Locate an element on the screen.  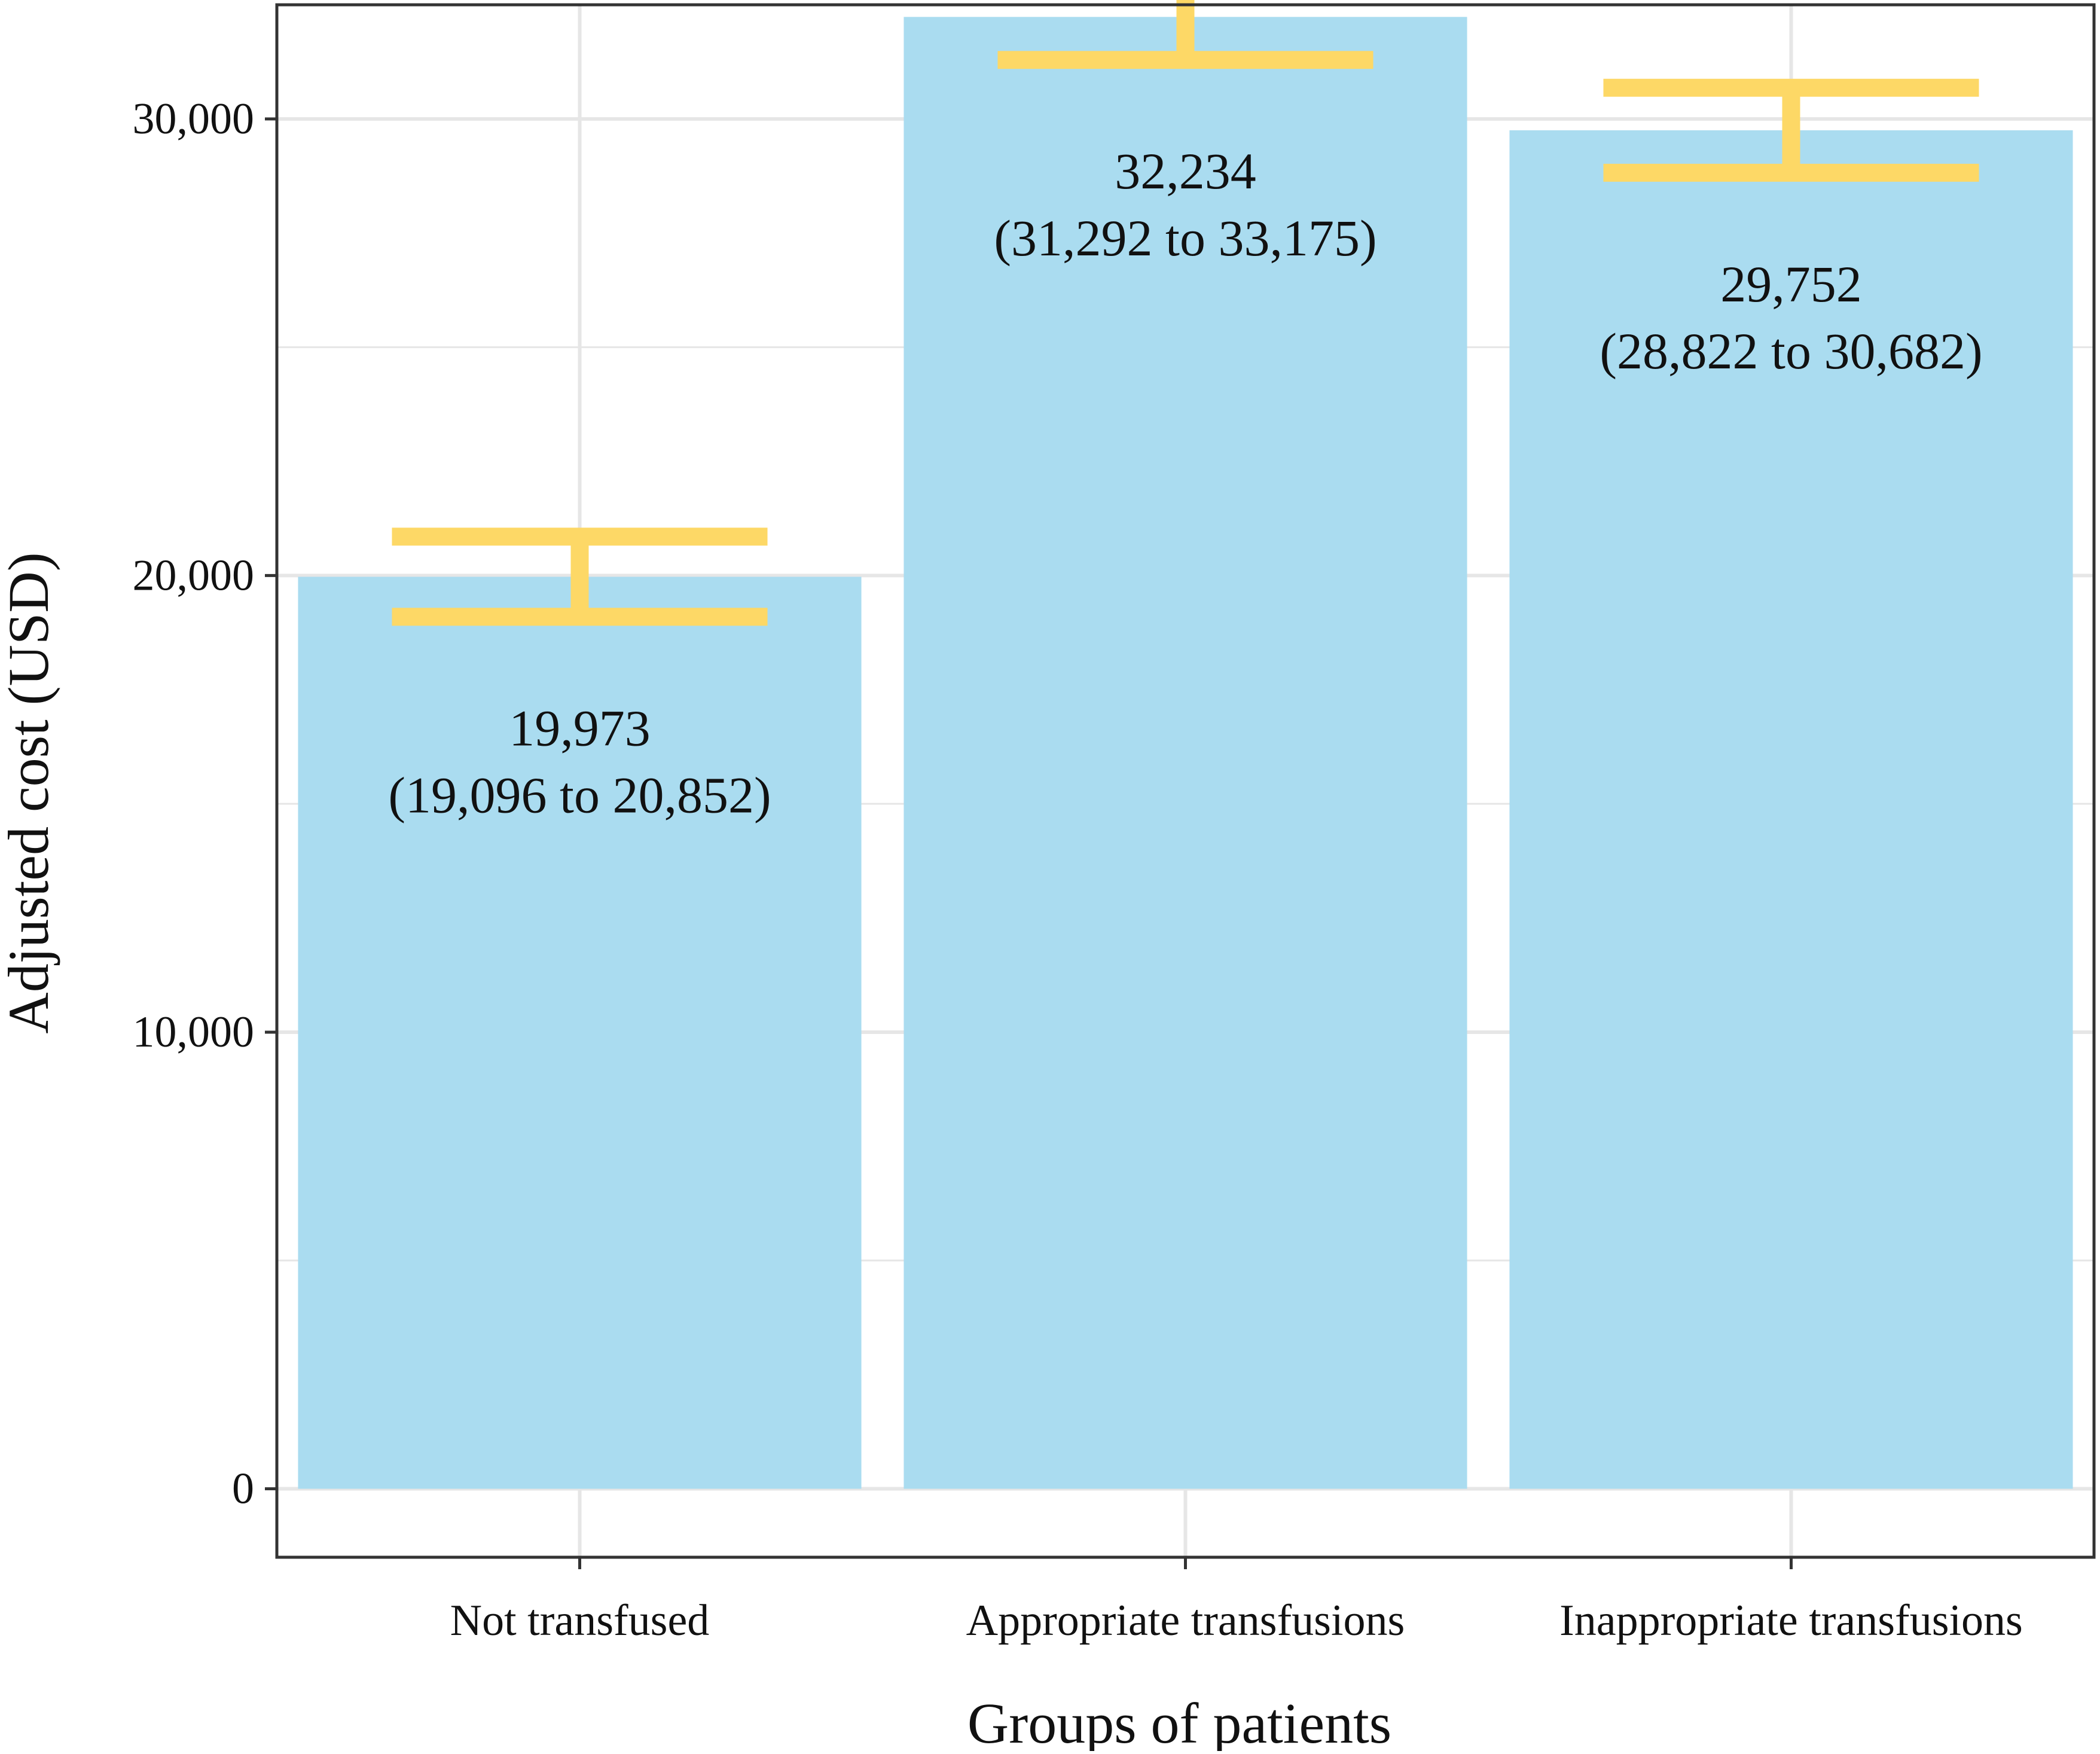
y-tick-label: 10,000 is located at coordinates (194, 1032).